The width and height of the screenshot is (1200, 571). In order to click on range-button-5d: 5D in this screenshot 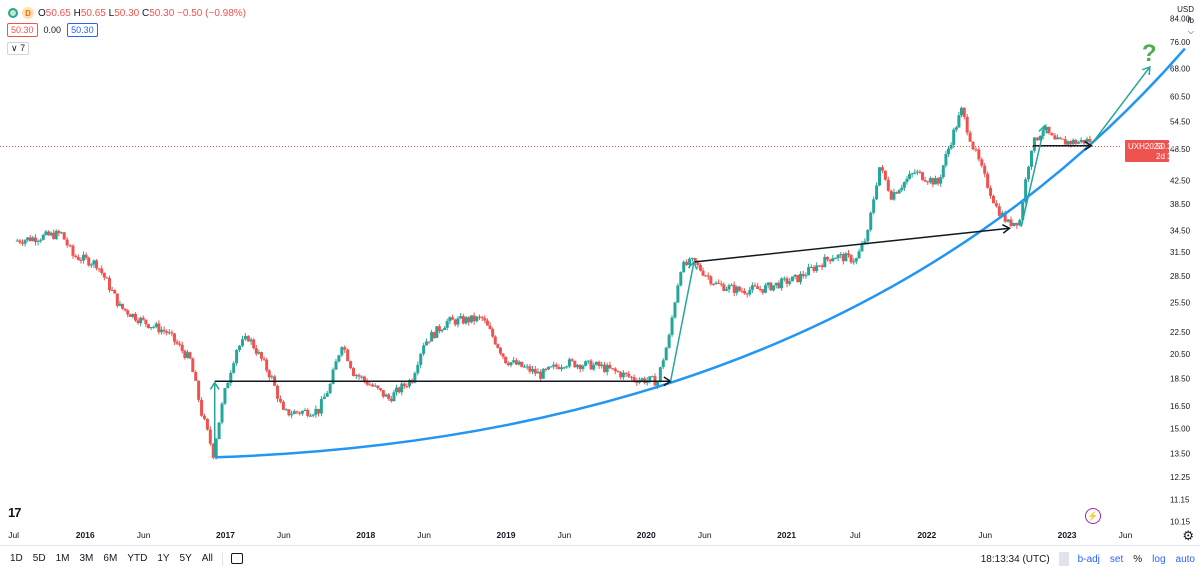, I will do `click(39, 558)`.